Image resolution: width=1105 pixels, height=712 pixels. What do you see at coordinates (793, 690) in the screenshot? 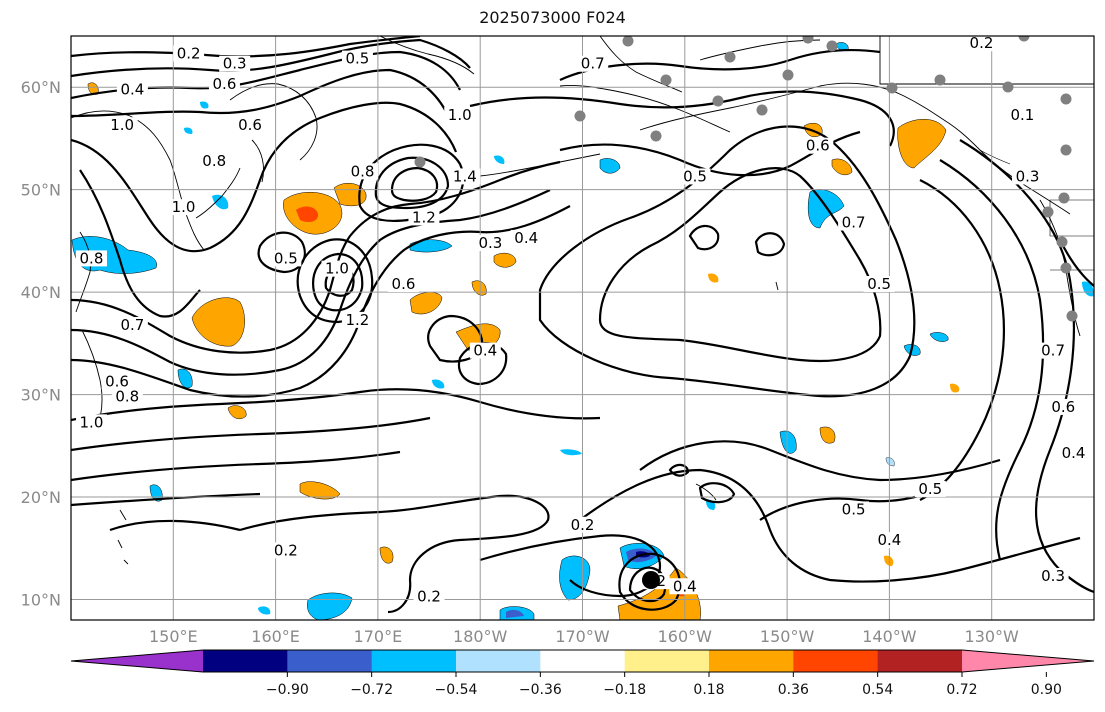
I see `colorbar-tick-label: 0.36` at bounding box center [793, 690].